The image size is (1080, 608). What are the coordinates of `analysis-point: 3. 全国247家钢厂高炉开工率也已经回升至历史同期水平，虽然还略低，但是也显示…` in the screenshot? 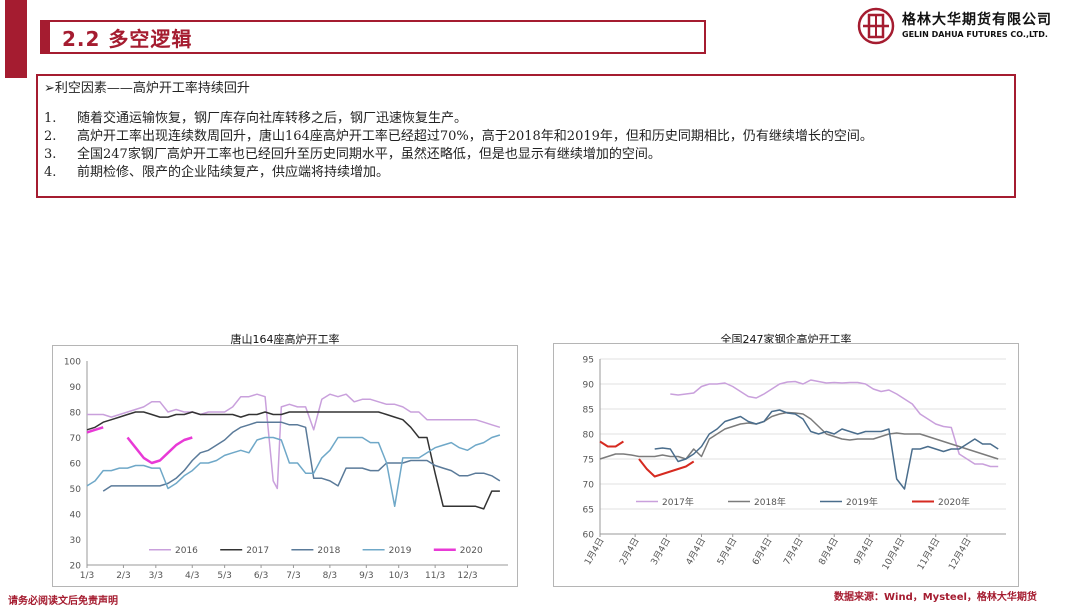 It's located at (525, 155).